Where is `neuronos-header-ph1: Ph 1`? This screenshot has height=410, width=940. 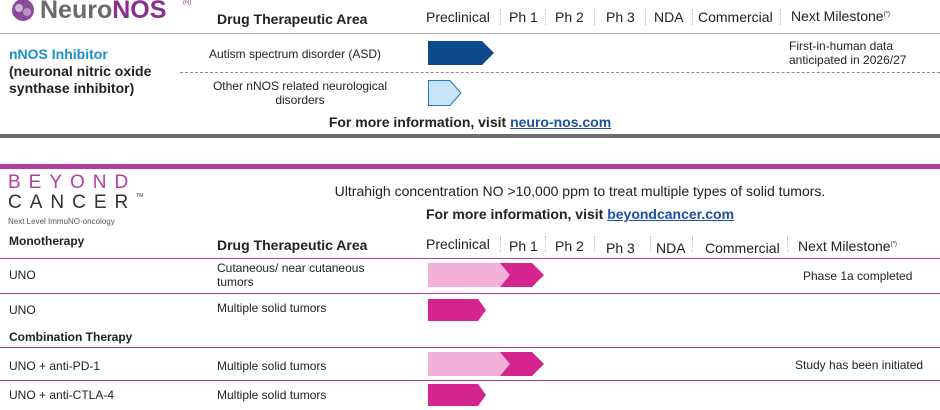 neuronos-header-ph1: Ph 1 is located at coordinates (523, 17).